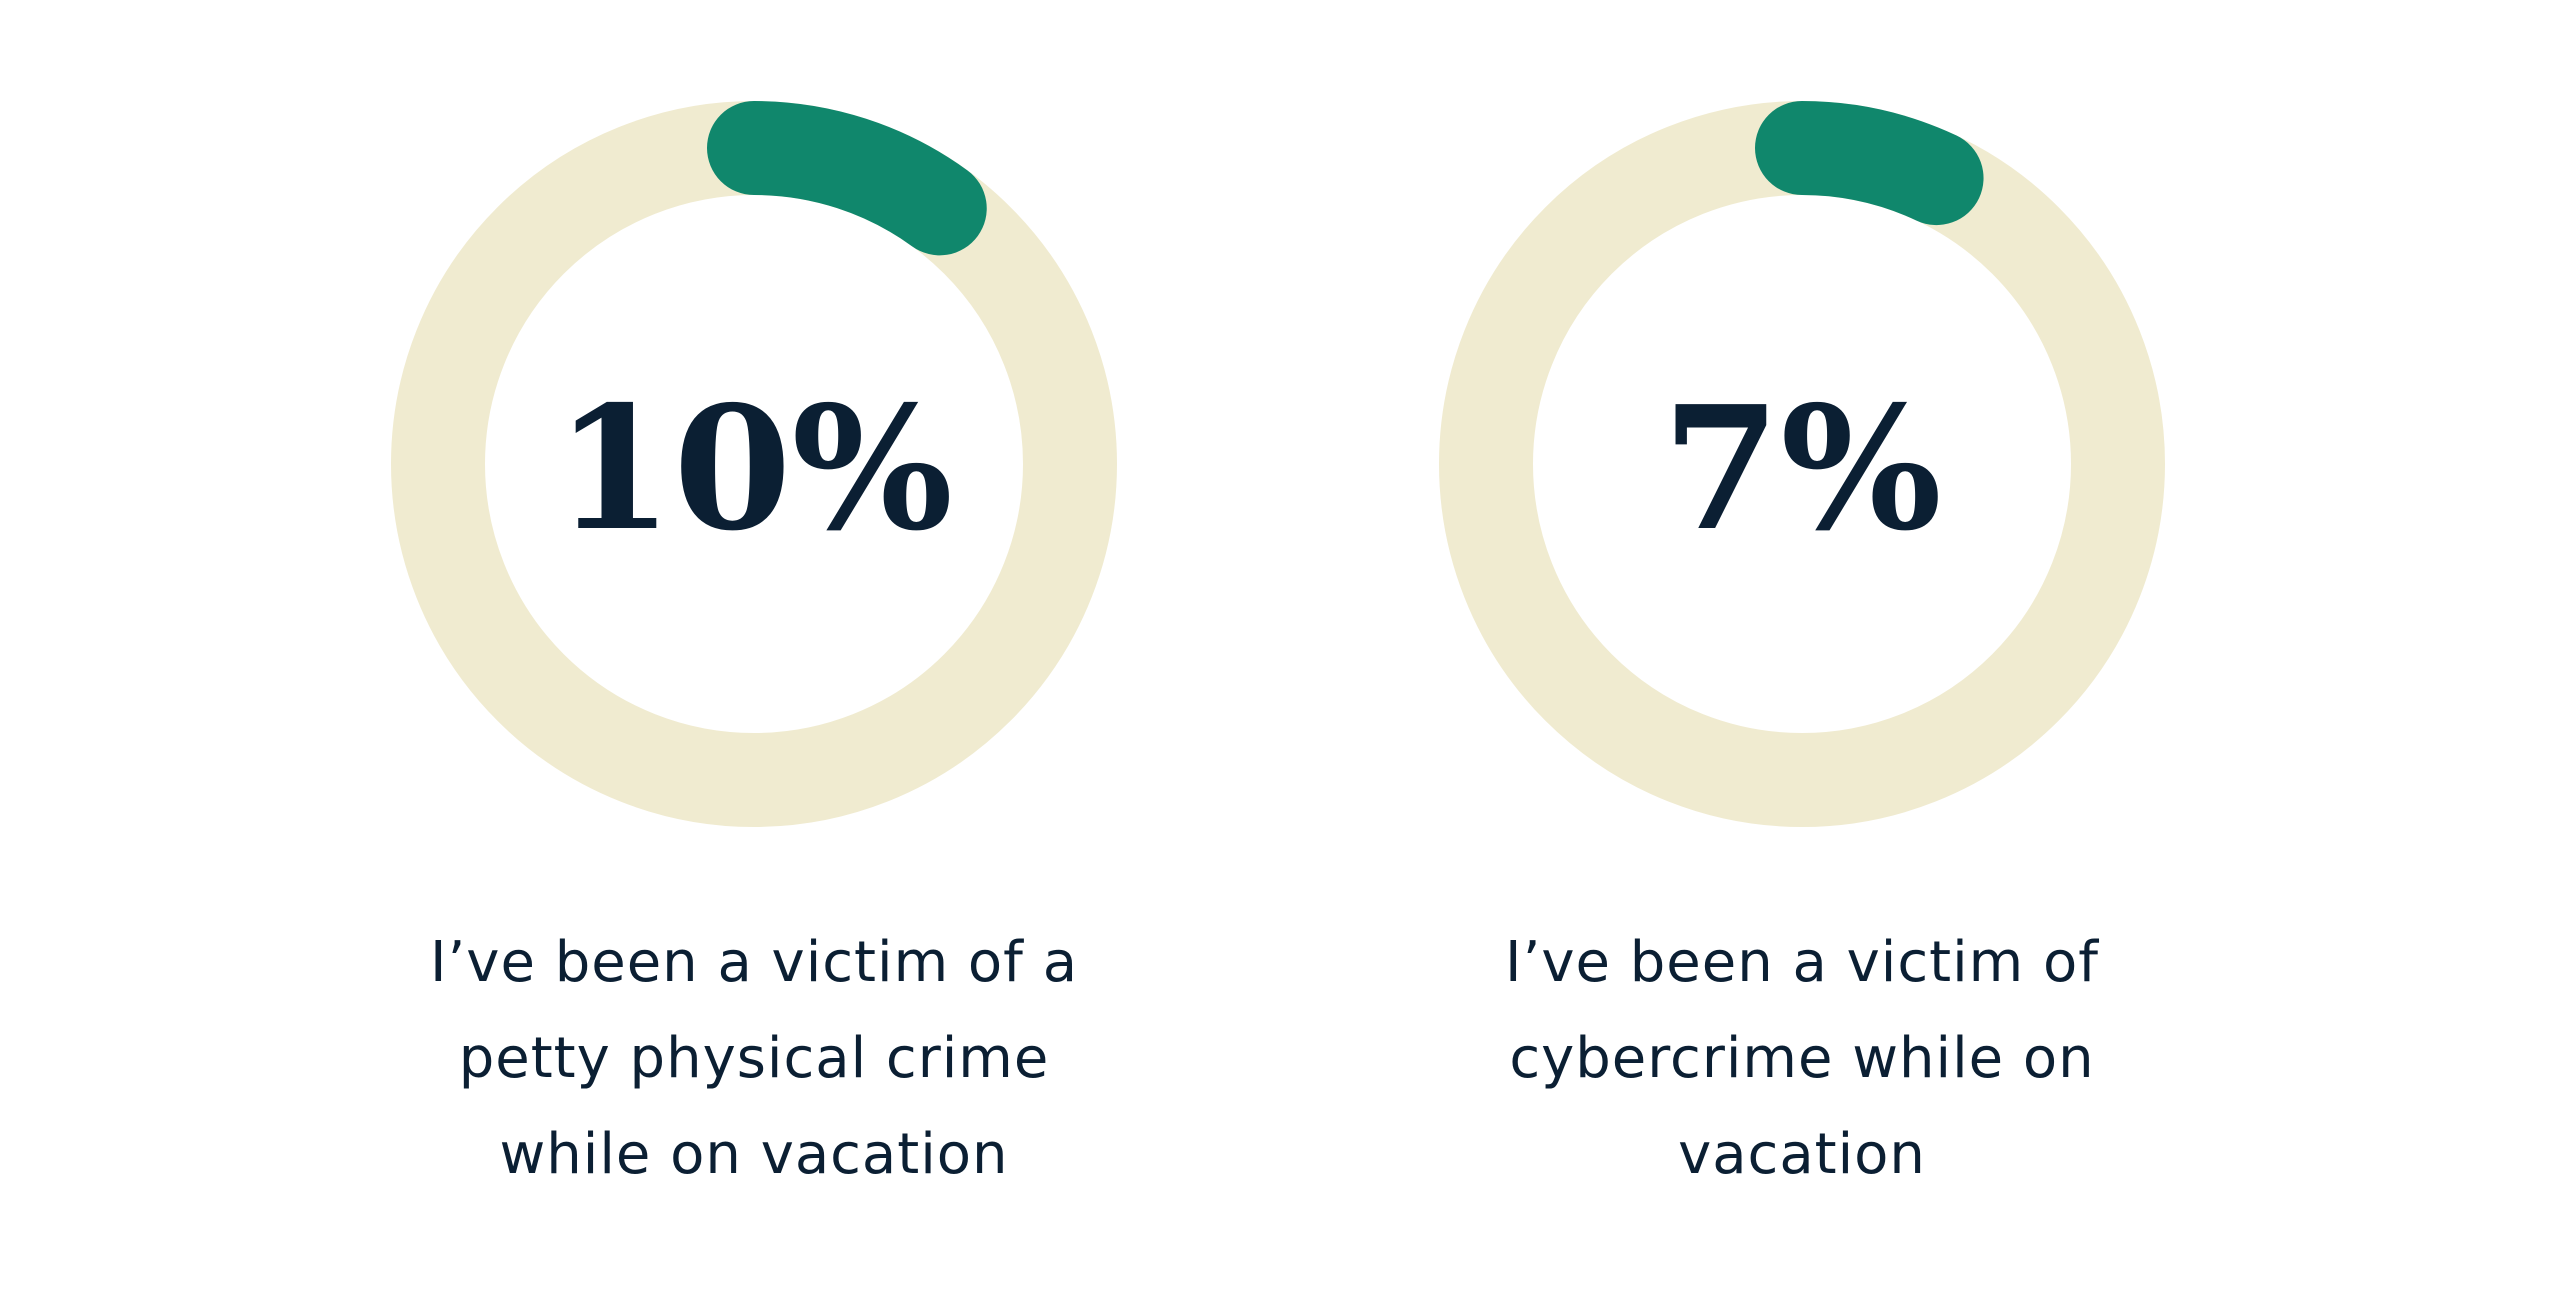 The width and height of the screenshot is (2560, 1298). I want to click on donut-value-label-0: 10%, so click(754, 469).